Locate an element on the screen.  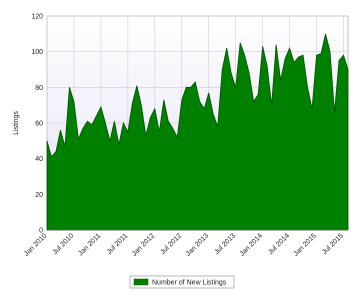
legend-swatch is located at coordinates (141, 282).